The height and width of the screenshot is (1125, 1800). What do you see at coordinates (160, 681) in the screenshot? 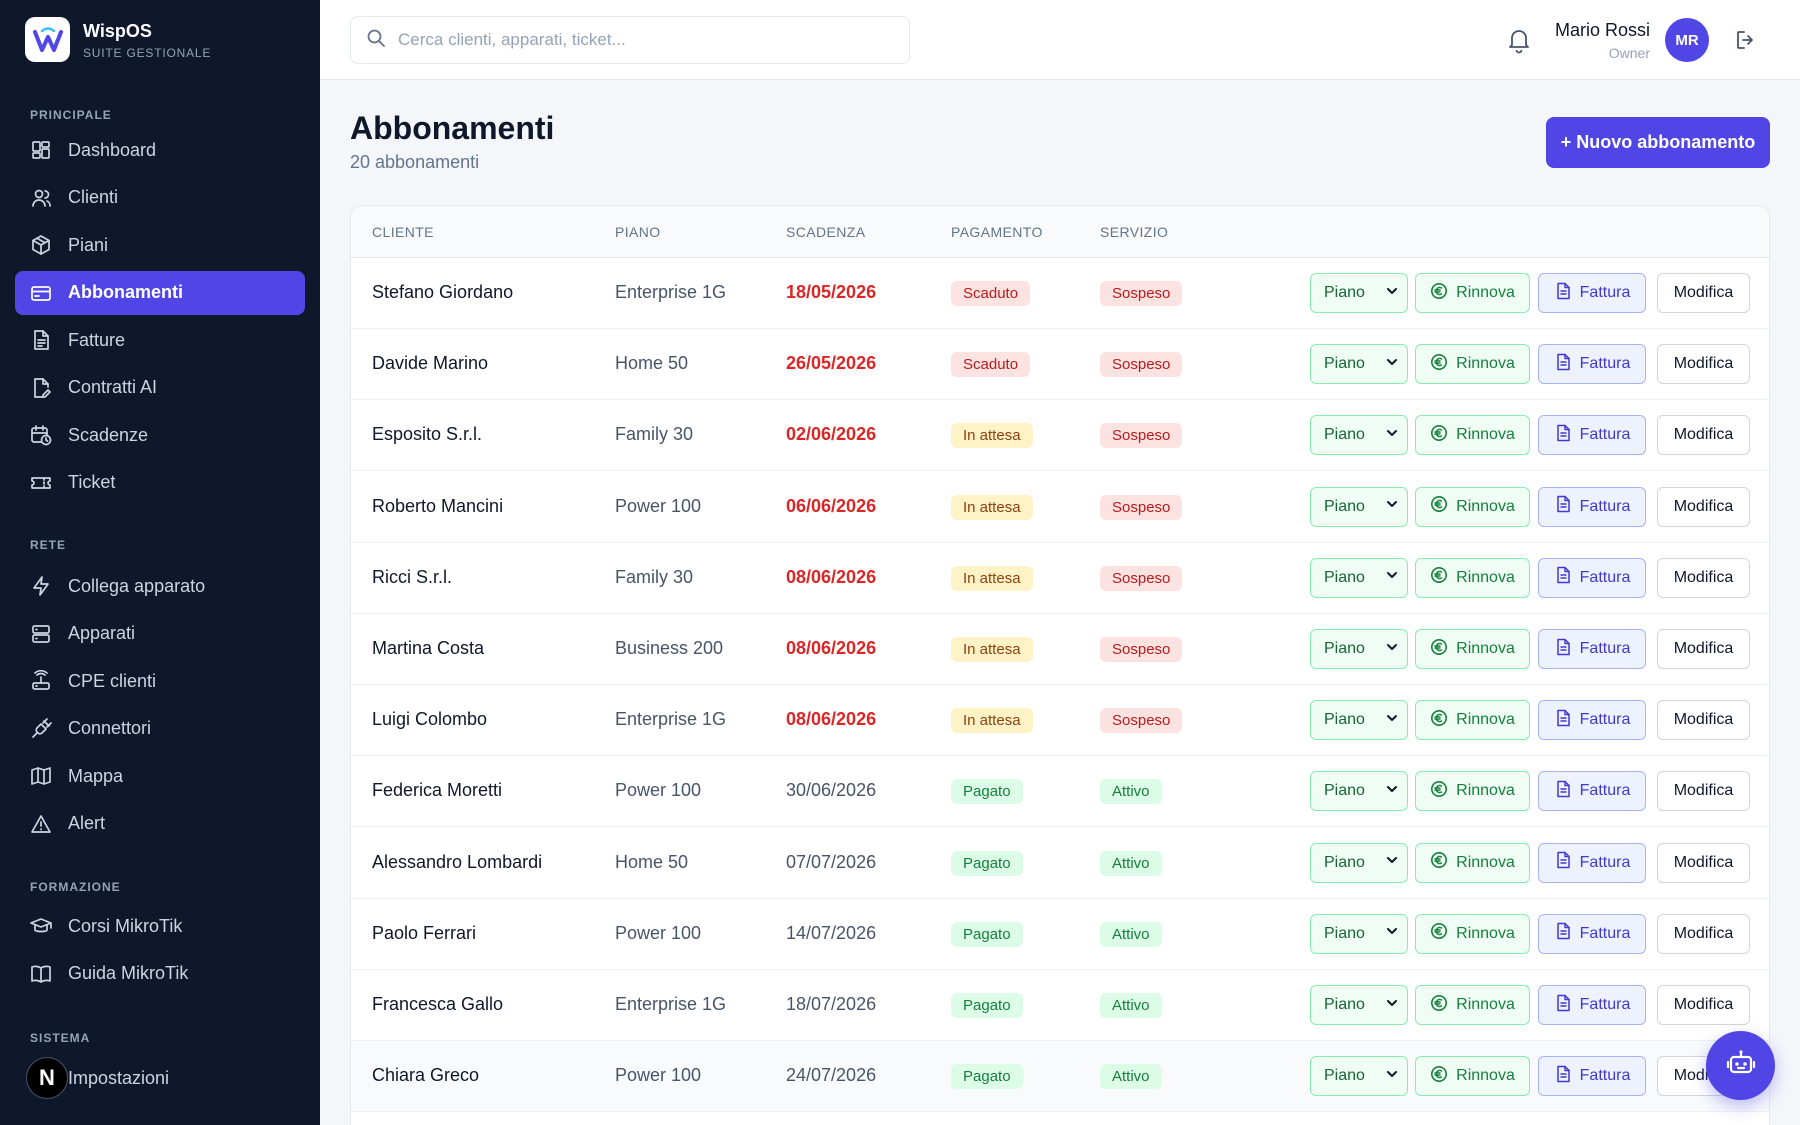
I see `sidebar-item-cpe-clienti: CPE clienti` at bounding box center [160, 681].